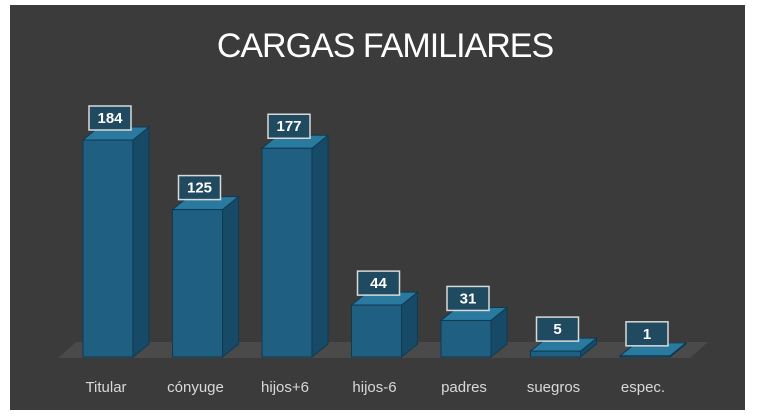  What do you see at coordinates (385, 46) in the screenshot?
I see `chart-title: CARGAS FAMILIARES` at bounding box center [385, 46].